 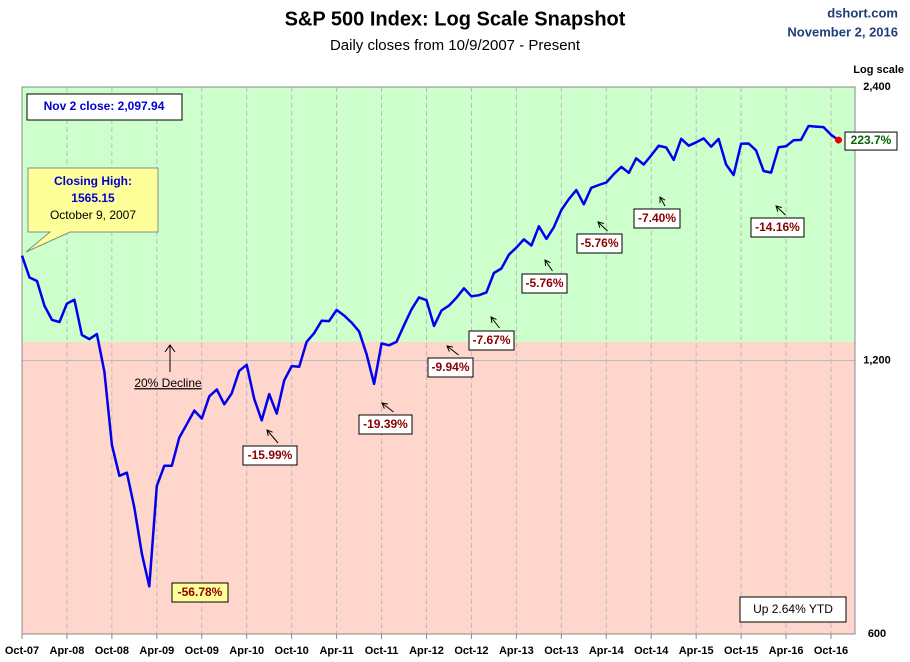 What do you see at coordinates (336, 651) in the screenshot?
I see `x-tick-label: Apr-11` at bounding box center [336, 651].